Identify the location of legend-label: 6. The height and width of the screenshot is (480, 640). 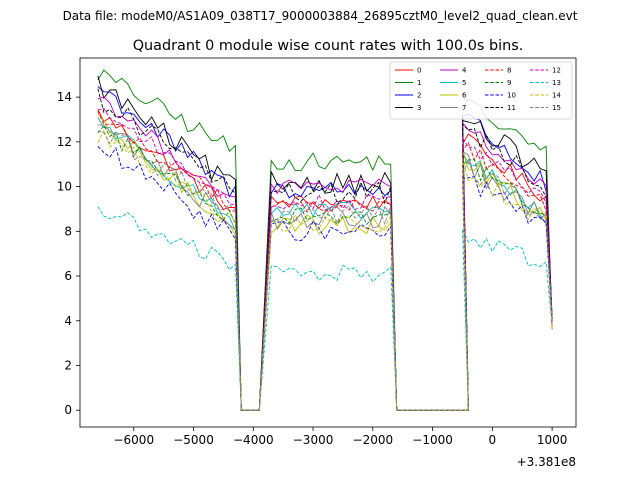
(464, 96).